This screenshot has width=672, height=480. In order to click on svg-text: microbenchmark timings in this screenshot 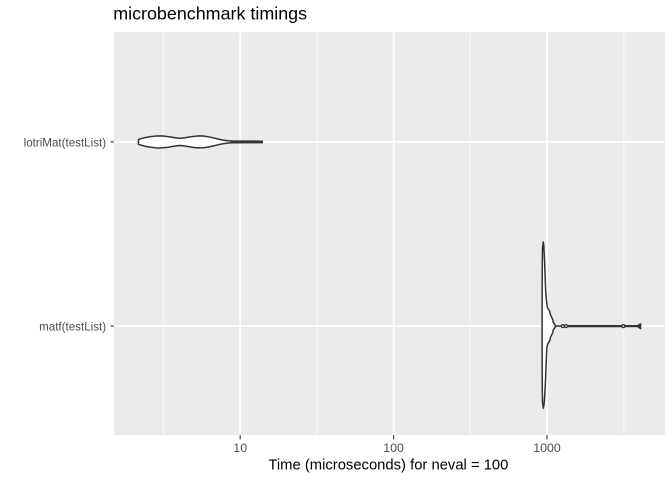, I will do `click(210, 14)`.